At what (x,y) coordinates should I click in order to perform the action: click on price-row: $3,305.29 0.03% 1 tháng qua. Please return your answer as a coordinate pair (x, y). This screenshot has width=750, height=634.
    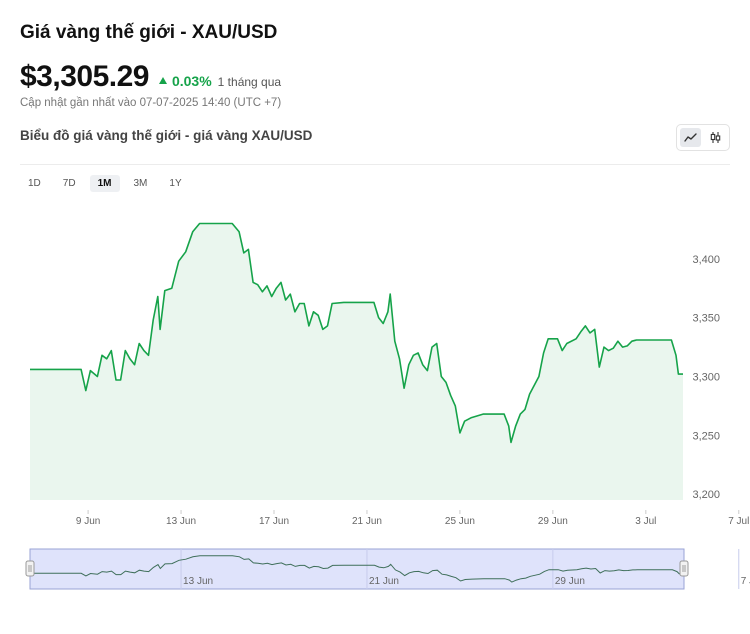
    Looking at the image, I should click on (150, 77).